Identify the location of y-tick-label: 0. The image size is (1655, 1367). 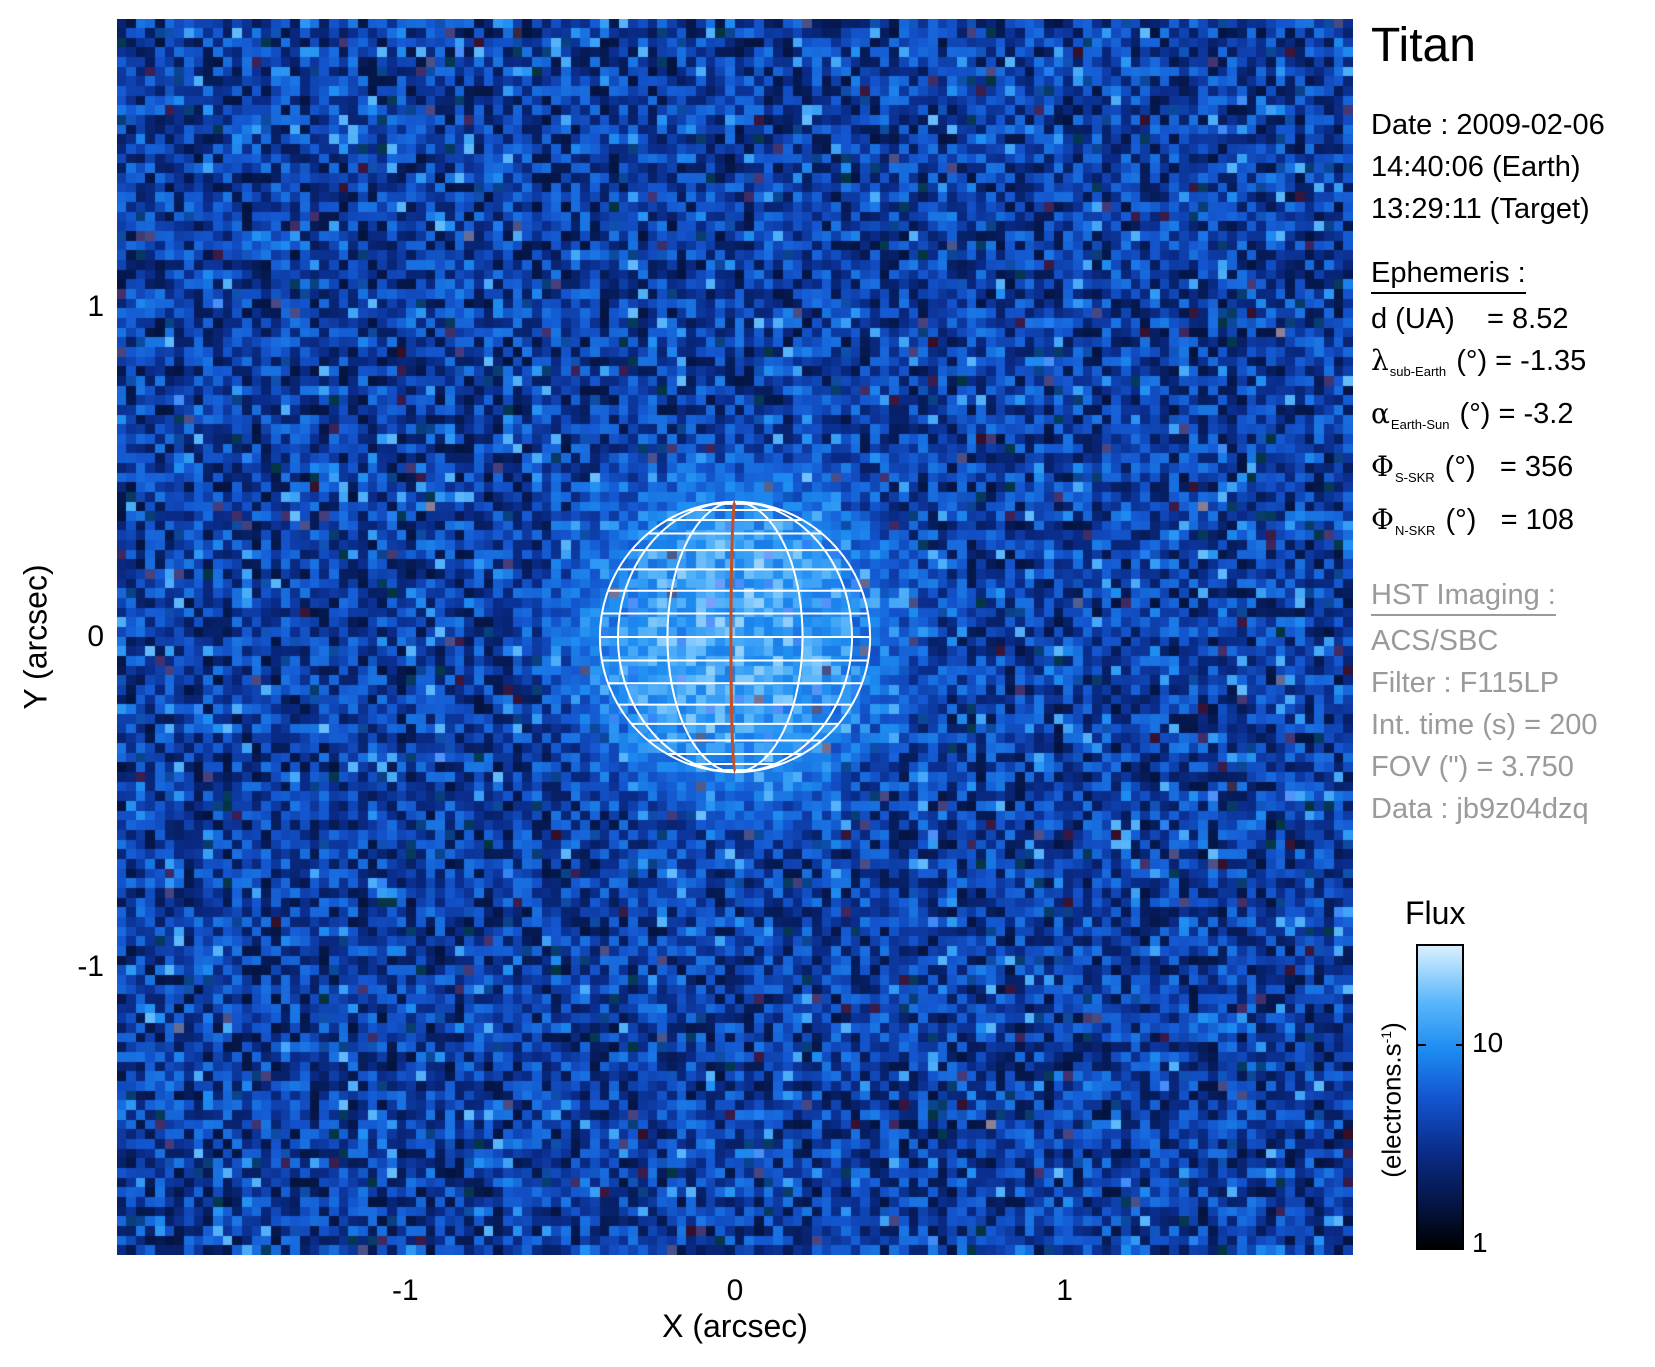
(95, 636).